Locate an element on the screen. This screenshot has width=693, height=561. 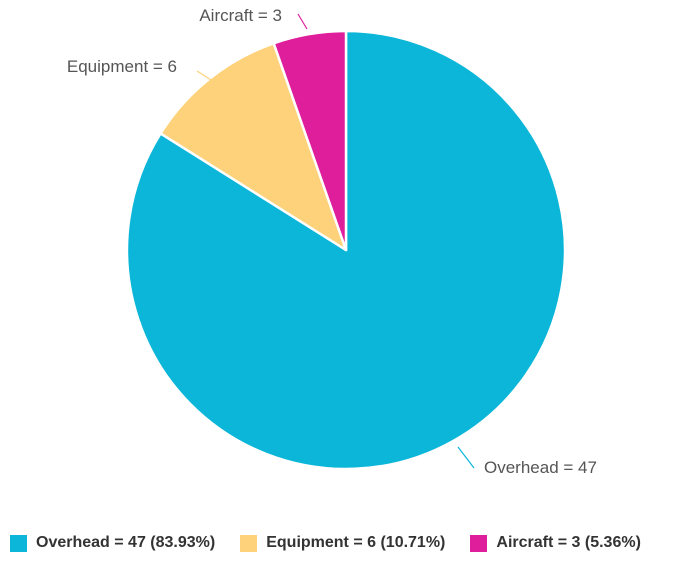
legend-label-equipment: Equipment = 6 (10.71%) is located at coordinates (356, 542).